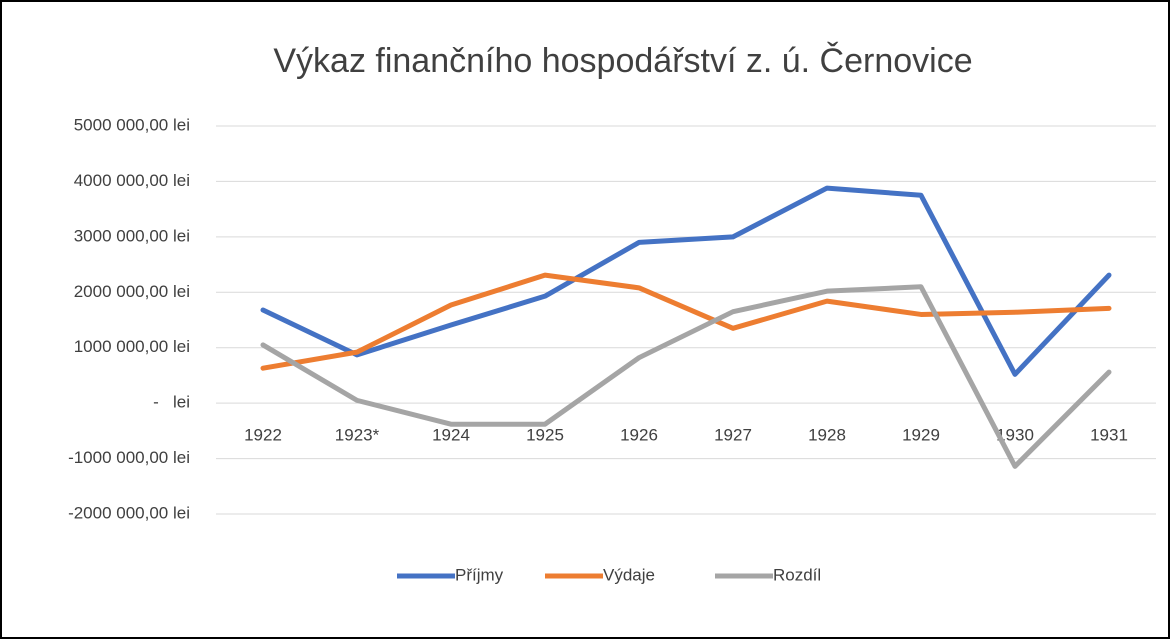 This screenshot has width=1170, height=644. I want to click on x-tick-label: 1930, so click(1015, 435).